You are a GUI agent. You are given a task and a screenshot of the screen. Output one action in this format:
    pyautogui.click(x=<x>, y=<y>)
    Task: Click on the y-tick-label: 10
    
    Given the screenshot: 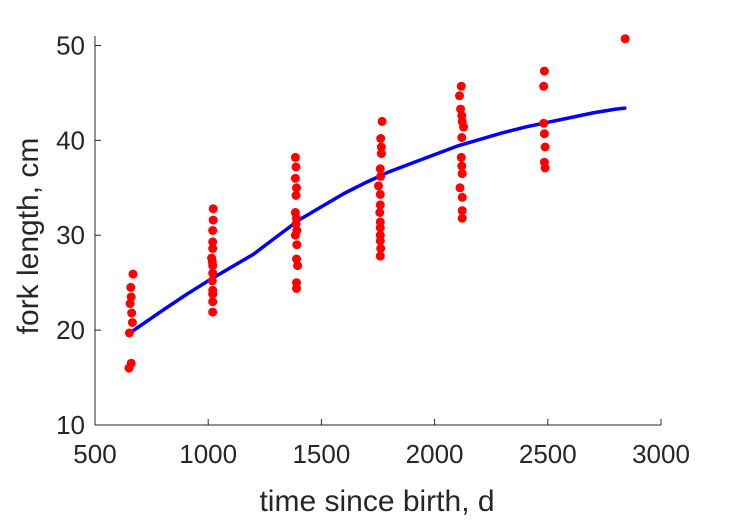 What is the action you would take?
    pyautogui.click(x=70, y=425)
    